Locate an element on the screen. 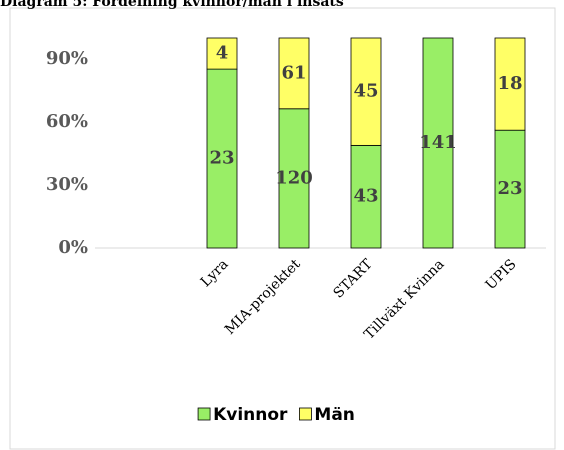 The height and width of the screenshot is (450, 564). data-label: 43 is located at coordinates (365, 196).